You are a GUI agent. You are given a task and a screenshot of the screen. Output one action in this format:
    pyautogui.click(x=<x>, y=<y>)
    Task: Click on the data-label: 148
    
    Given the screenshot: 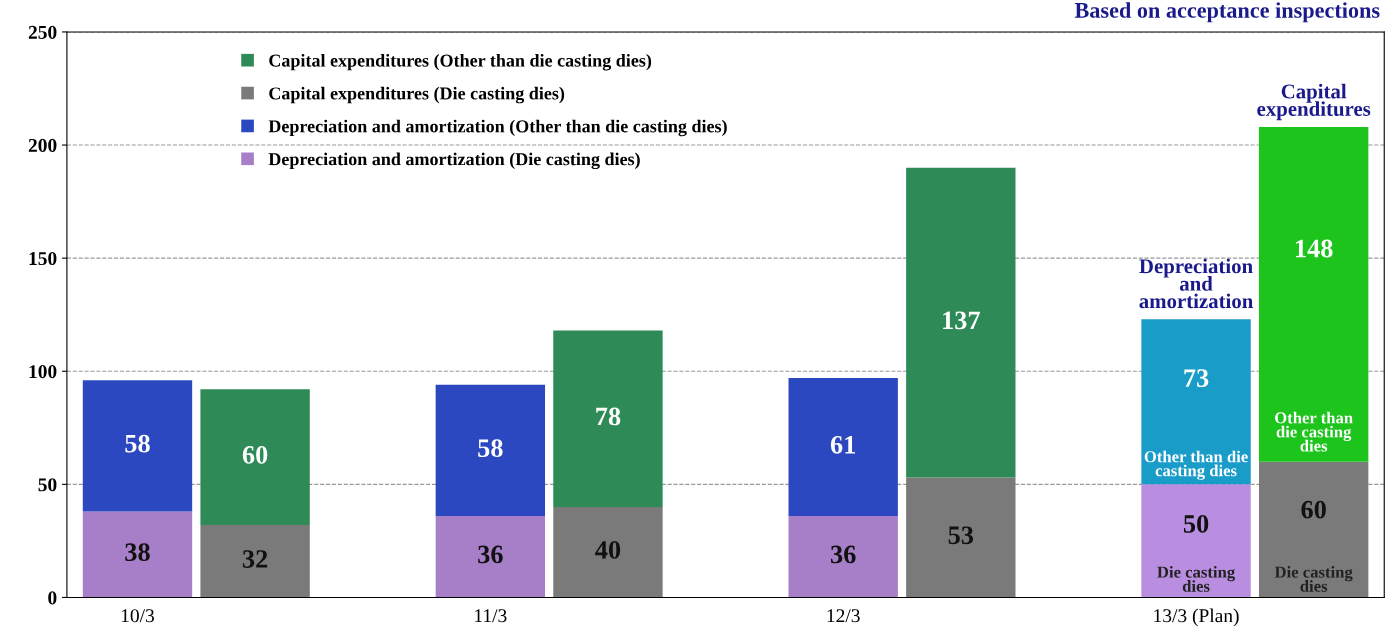 What is the action you would take?
    pyautogui.click(x=1314, y=248)
    